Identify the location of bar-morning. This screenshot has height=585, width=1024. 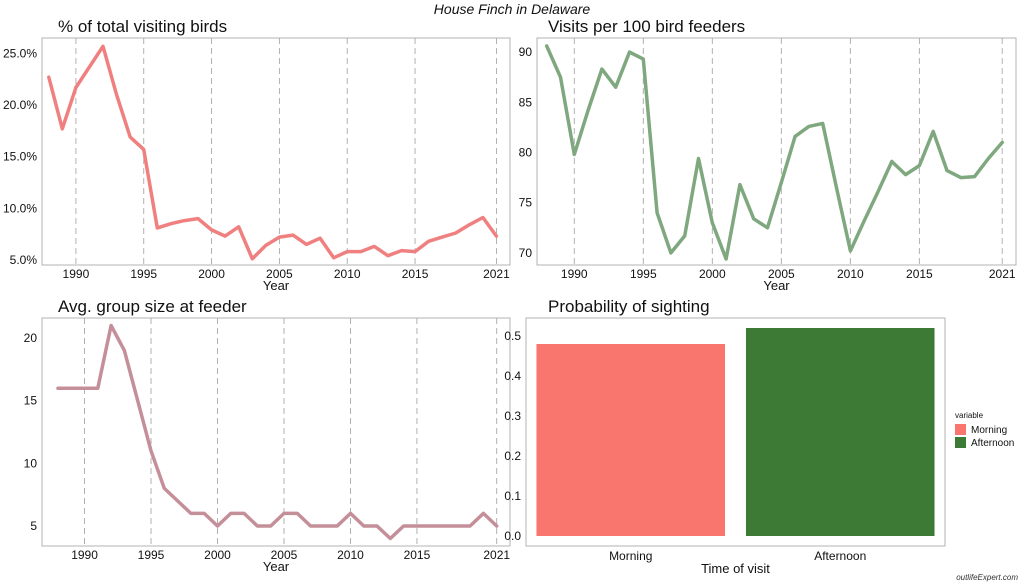
(631, 440).